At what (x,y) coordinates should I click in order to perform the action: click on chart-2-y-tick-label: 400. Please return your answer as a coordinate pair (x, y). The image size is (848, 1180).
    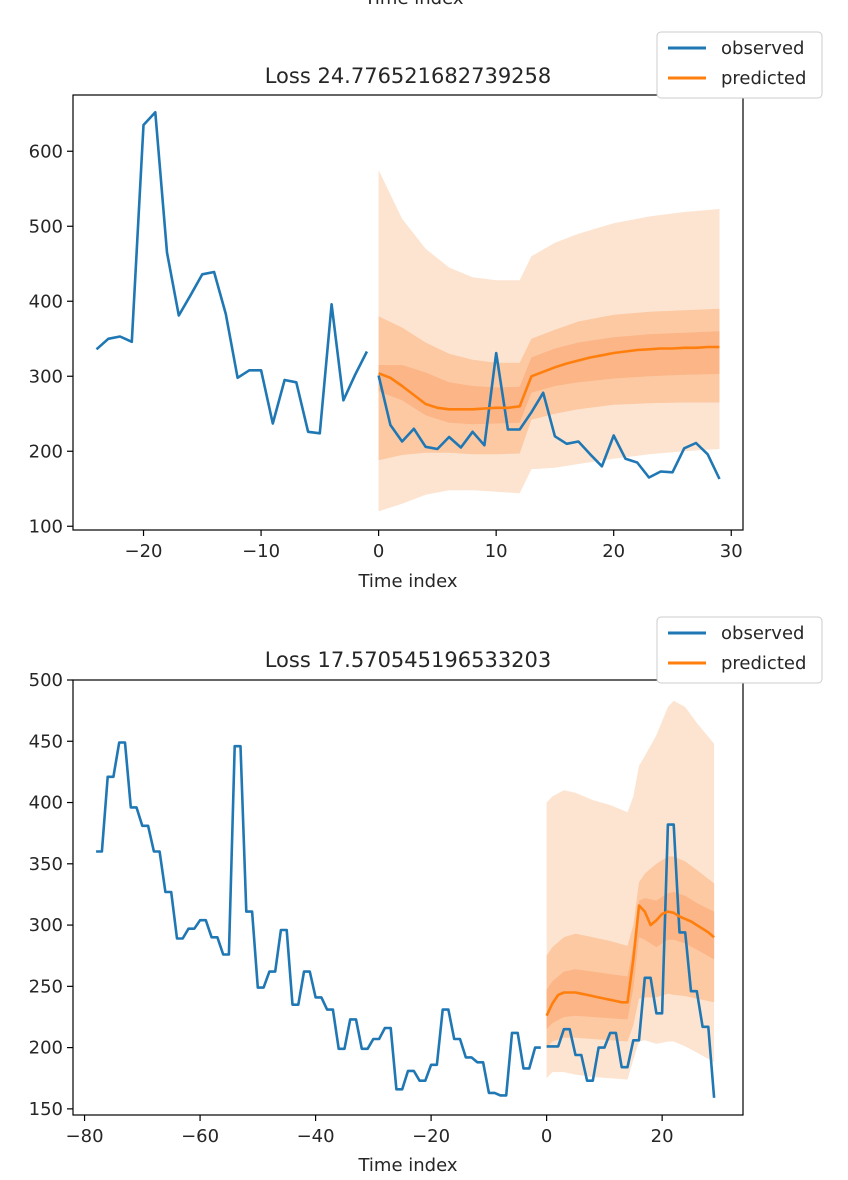
    Looking at the image, I should click on (46, 803).